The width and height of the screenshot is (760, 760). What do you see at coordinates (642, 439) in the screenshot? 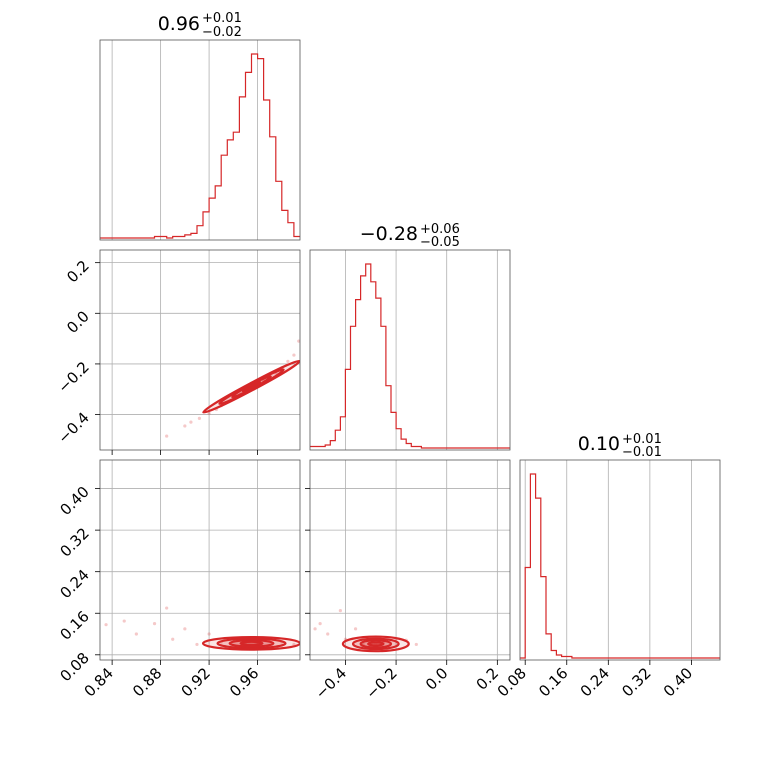
I see `param-2-title-plus: +0.01` at bounding box center [642, 439].